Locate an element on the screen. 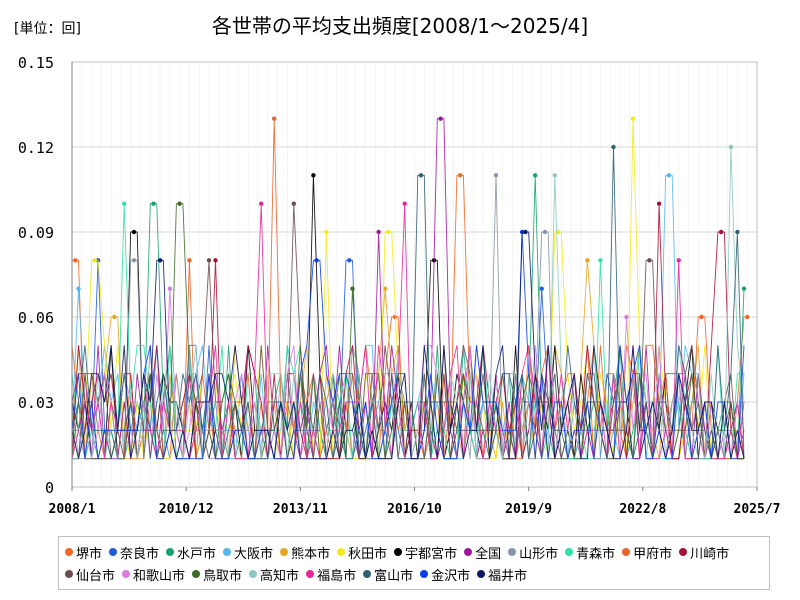  x-tick-label: 2022/8 is located at coordinates (642, 509).